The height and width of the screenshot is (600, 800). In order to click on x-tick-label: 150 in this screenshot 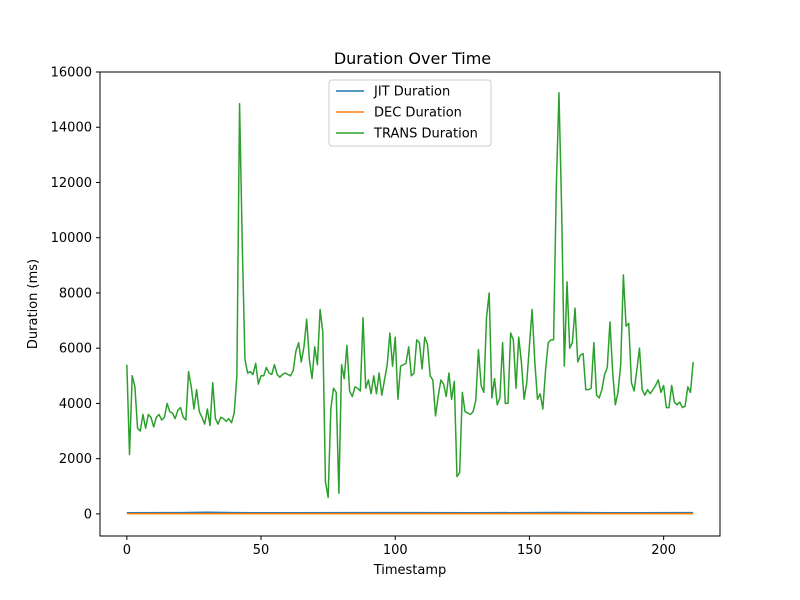, I will do `click(529, 550)`.